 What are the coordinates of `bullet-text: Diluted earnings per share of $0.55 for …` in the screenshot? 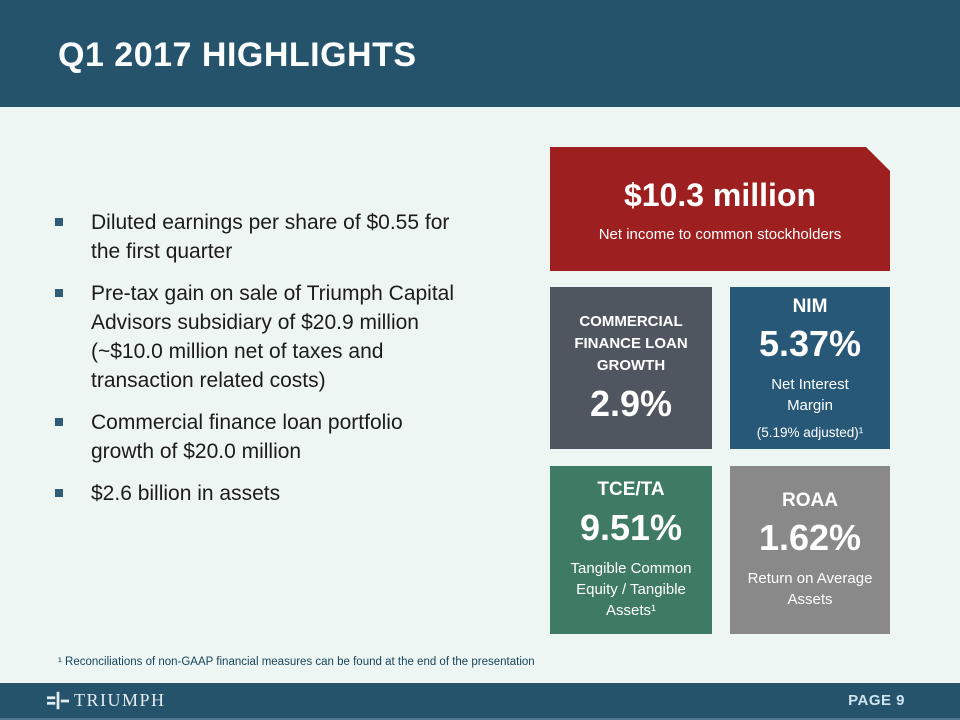 It's located at (270, 237).